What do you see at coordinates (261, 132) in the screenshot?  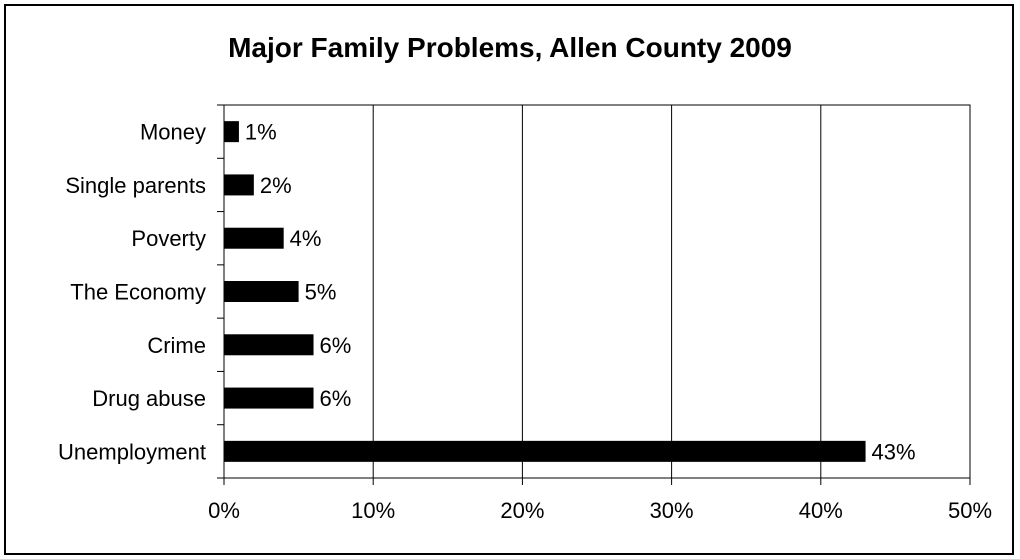 I see `data-label: 1%` at bounding box center [261, 132].